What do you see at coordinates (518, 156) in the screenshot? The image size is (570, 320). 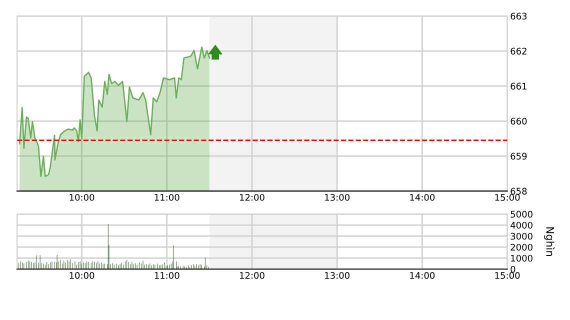 I see `y-tick-label: 659` at bounding box center [518, 156].